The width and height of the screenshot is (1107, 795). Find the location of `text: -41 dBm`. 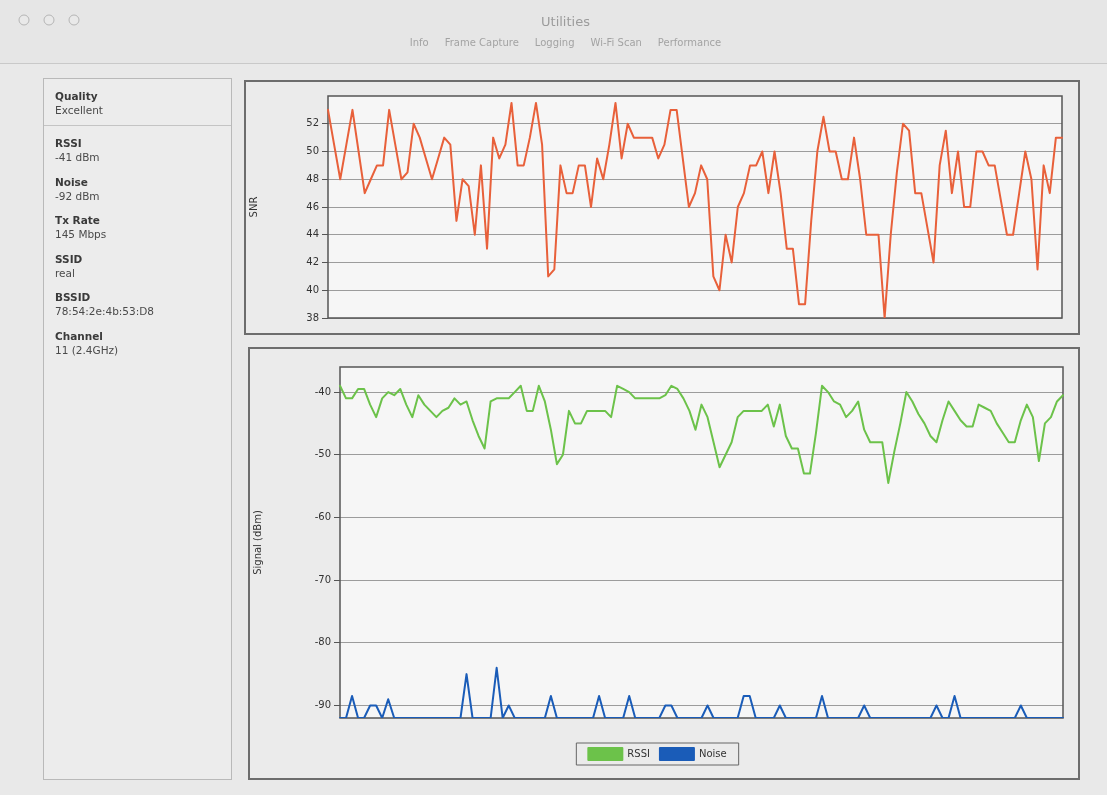

text: -41 dBm is located at coordinates (78, 157).